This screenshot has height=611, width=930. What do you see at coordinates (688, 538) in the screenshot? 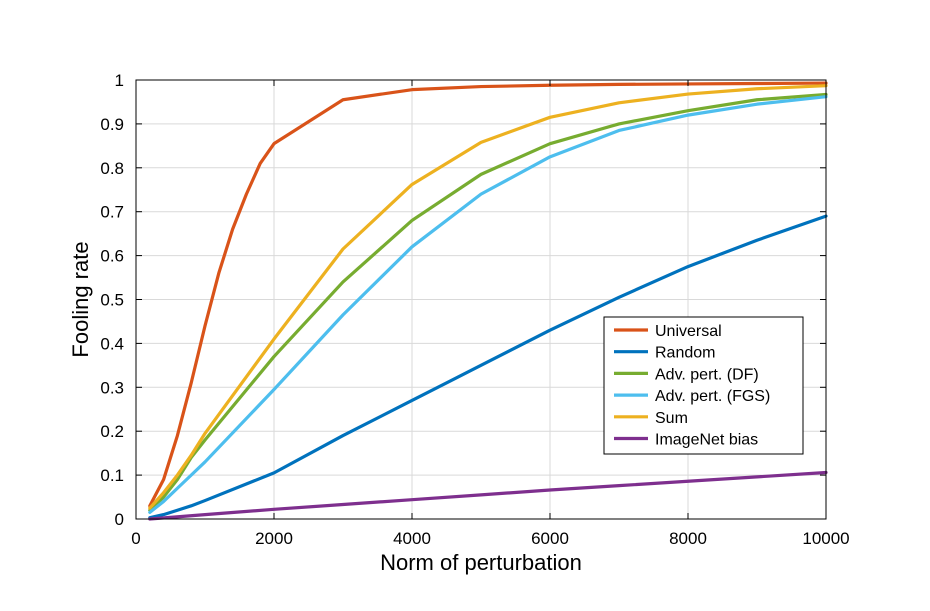
I see `x-tick-label: 8000` at bounding box center [688, 538].